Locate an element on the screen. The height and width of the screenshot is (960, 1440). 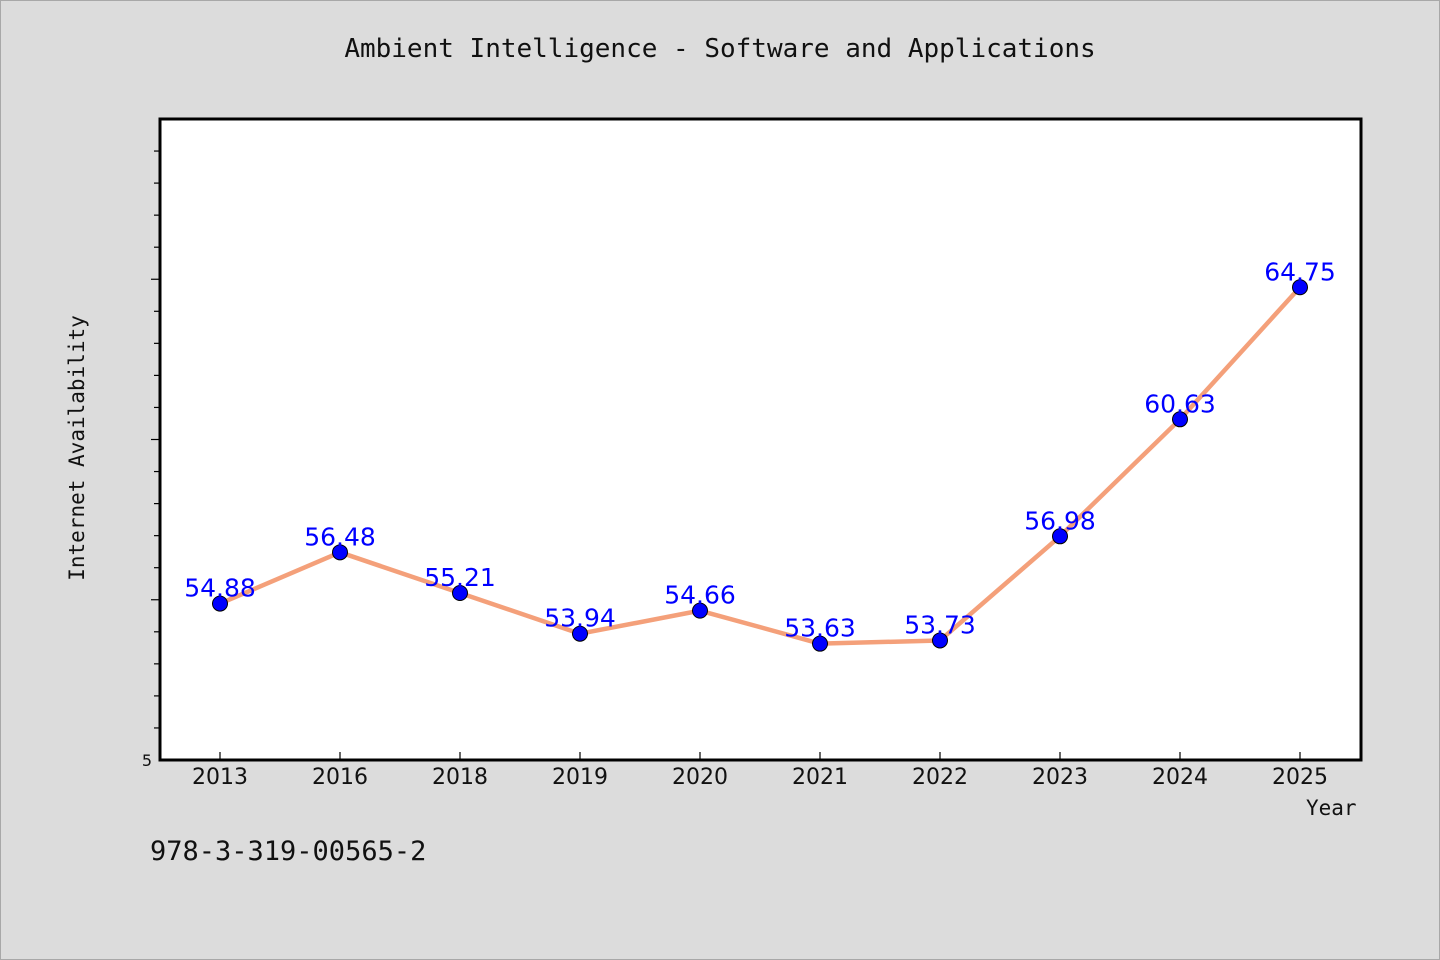
data-label: 53.63 is located at coordinates (820, 628).